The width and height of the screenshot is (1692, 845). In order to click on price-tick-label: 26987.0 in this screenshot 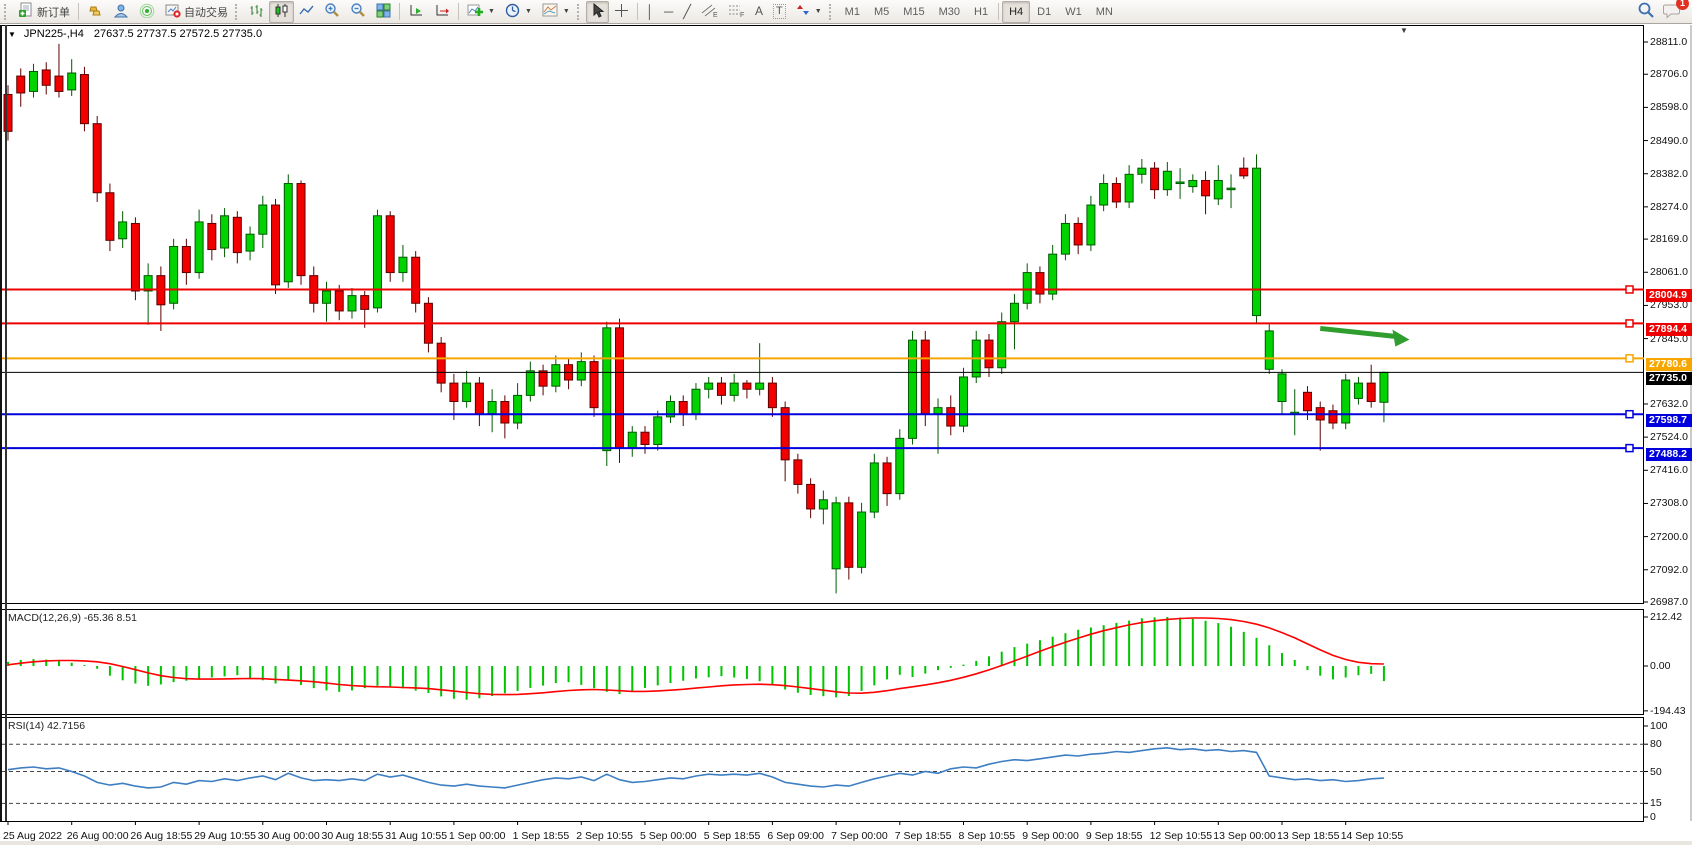, I will do `click(1669, 602)`.